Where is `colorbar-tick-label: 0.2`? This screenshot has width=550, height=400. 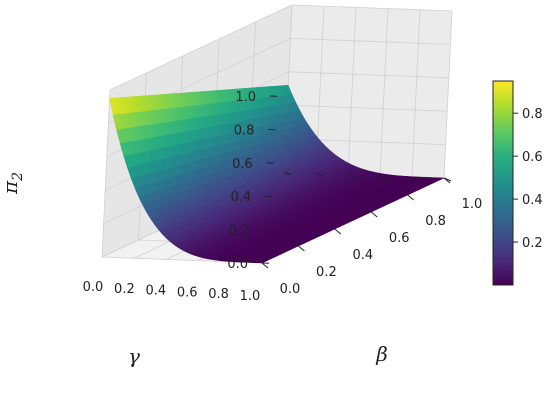
colorbar-tick-label: 0.2 is located at coordinates (532, 243).